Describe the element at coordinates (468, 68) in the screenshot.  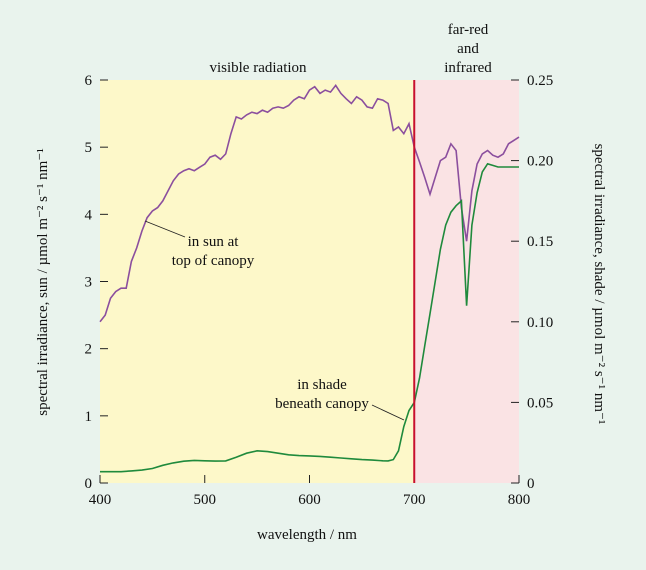
I see `region-label-farred-3: infrared` at that location.